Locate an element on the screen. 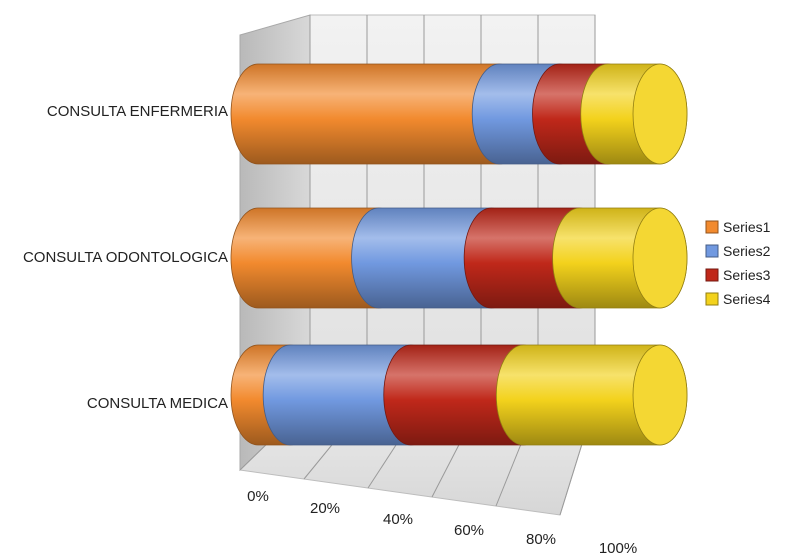  legend-label: Series2 is located at coordinates (747, 251).